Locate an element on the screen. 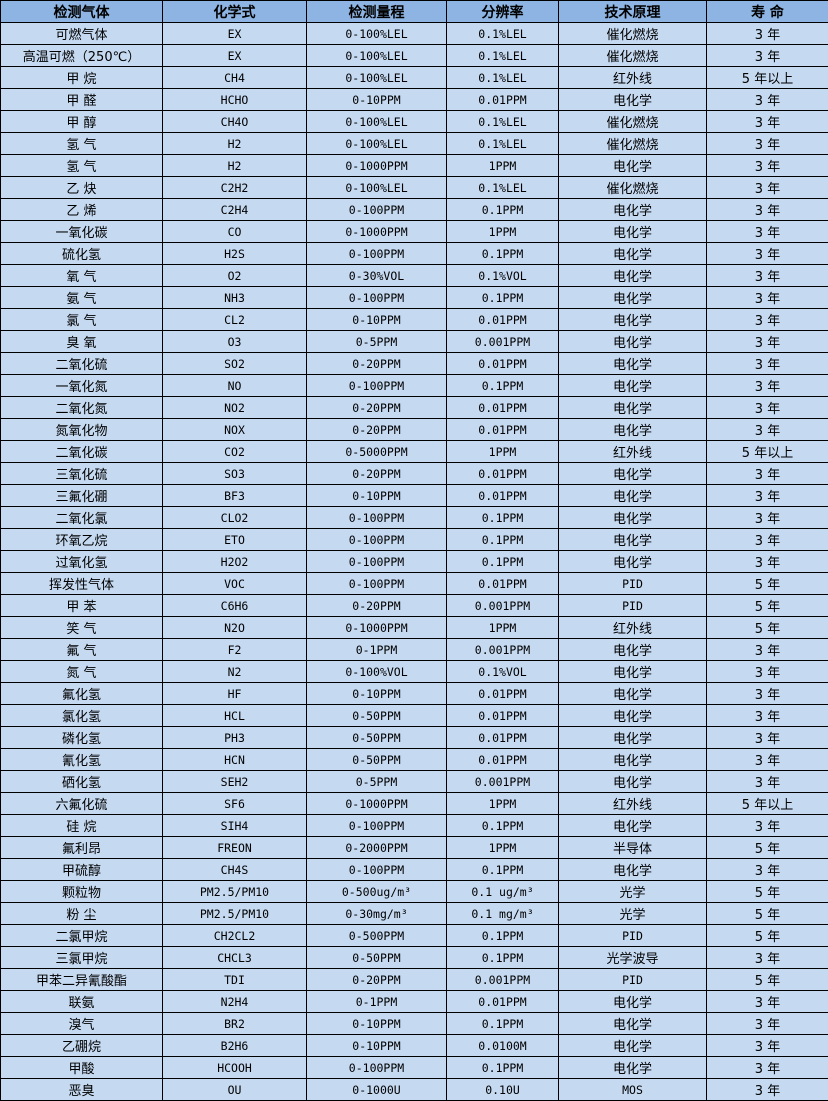 The image size is (828, 1101). column-header-lifespan: 寿 命 is located at coordinates (767, 12).